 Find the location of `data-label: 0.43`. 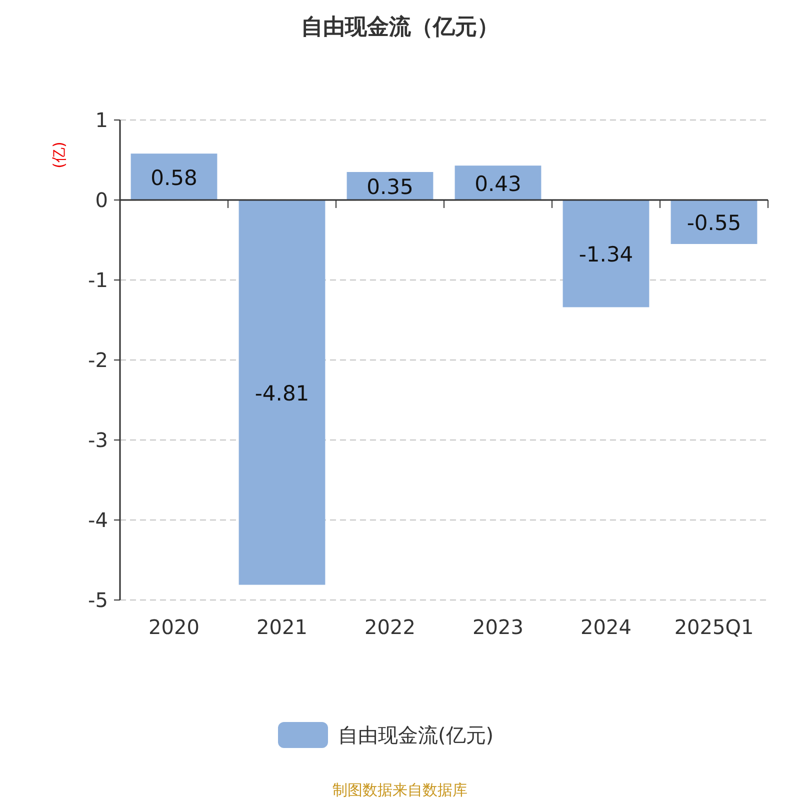

data-label: 0.43 is located at coordinates (498, 184).